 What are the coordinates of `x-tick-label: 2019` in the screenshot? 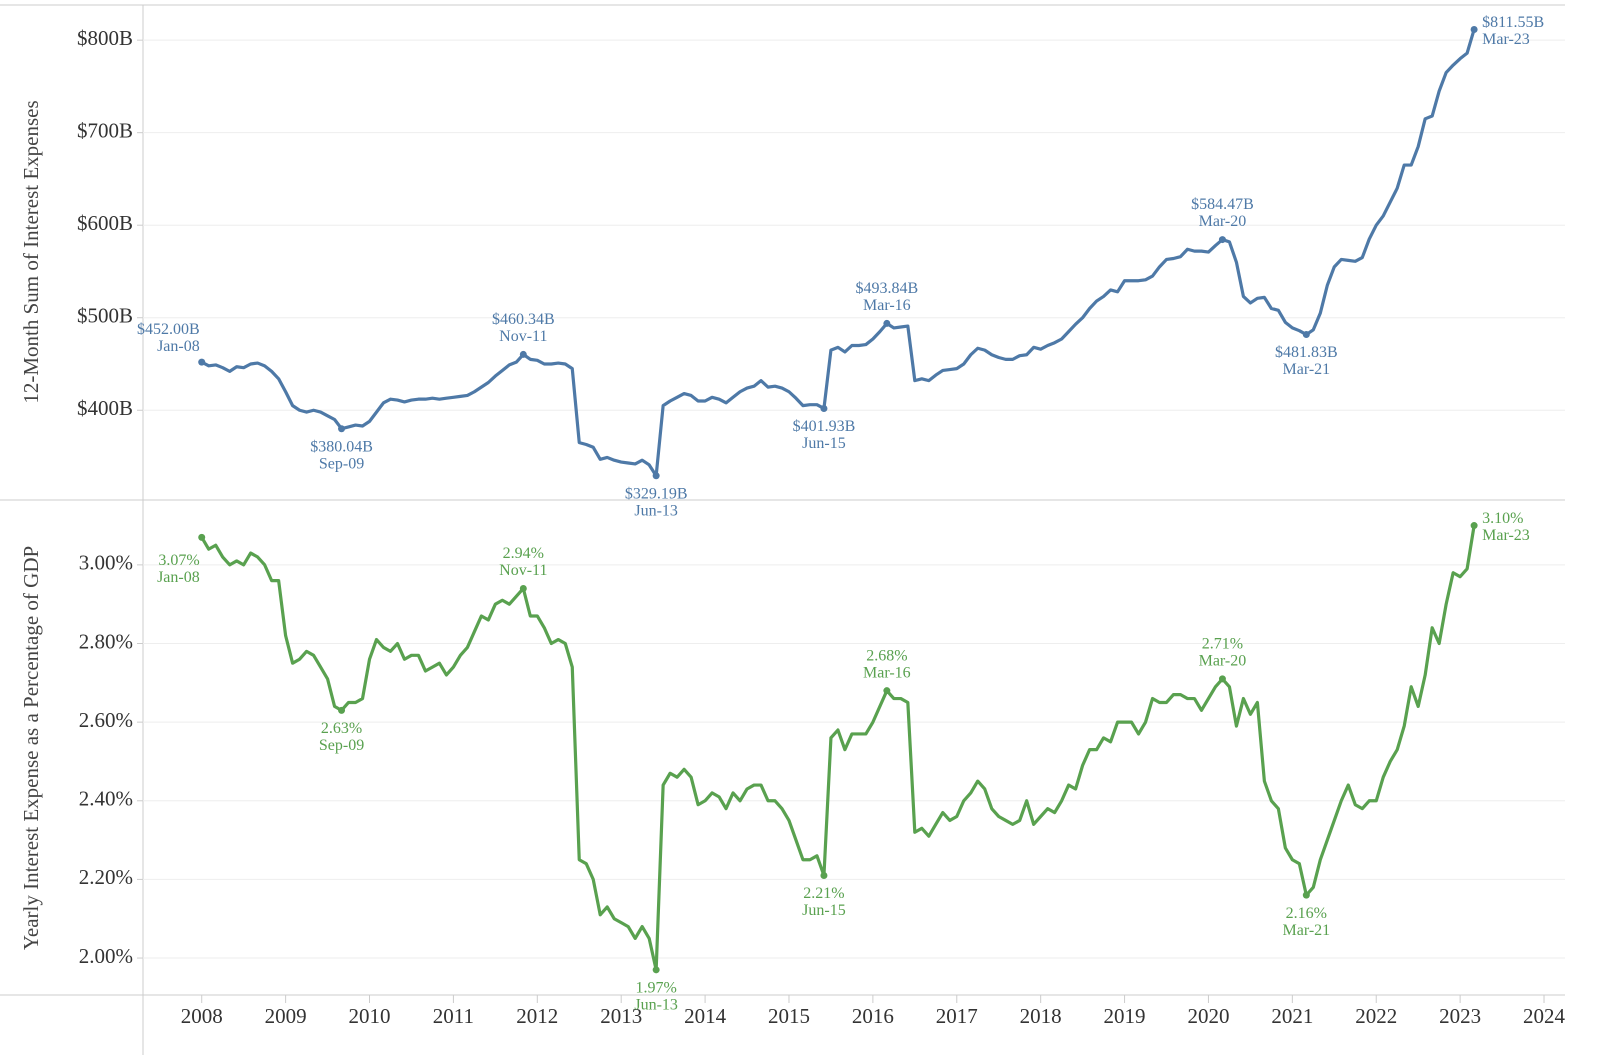 It's located at (1125, 1016).